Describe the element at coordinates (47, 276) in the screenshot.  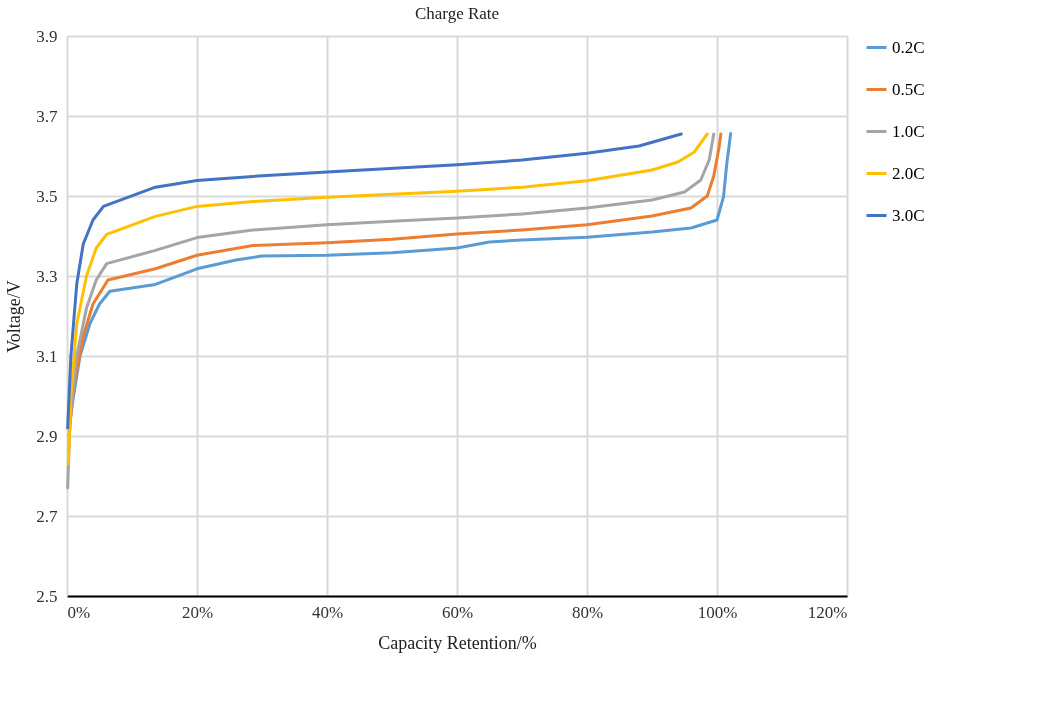
I see `y-tick-label: 3.3` at that location.